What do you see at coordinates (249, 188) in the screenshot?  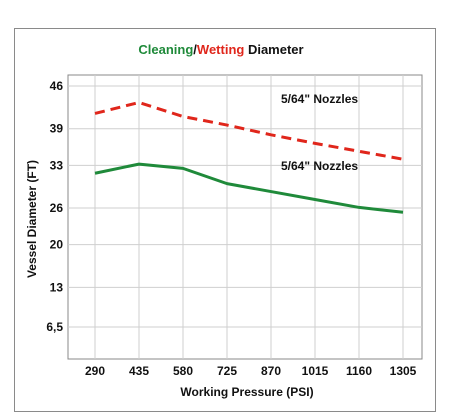 I see `series-line-cleaning` at bounding box center [249, 188].